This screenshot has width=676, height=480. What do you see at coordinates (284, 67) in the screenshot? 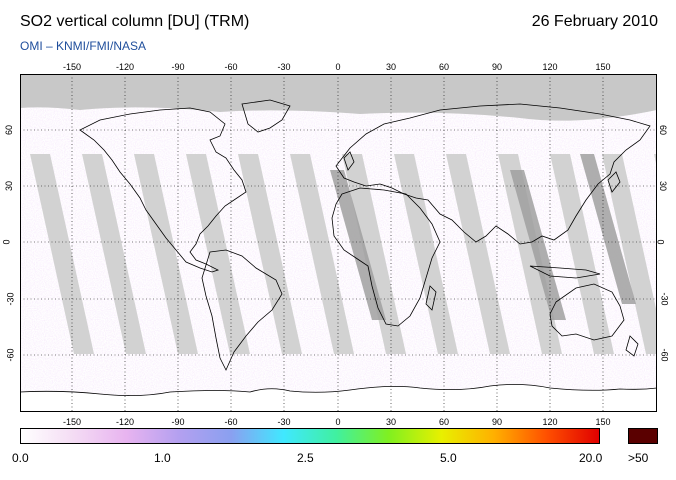
I see `lon-tick-top: -30` at bounding box center [284, 67].